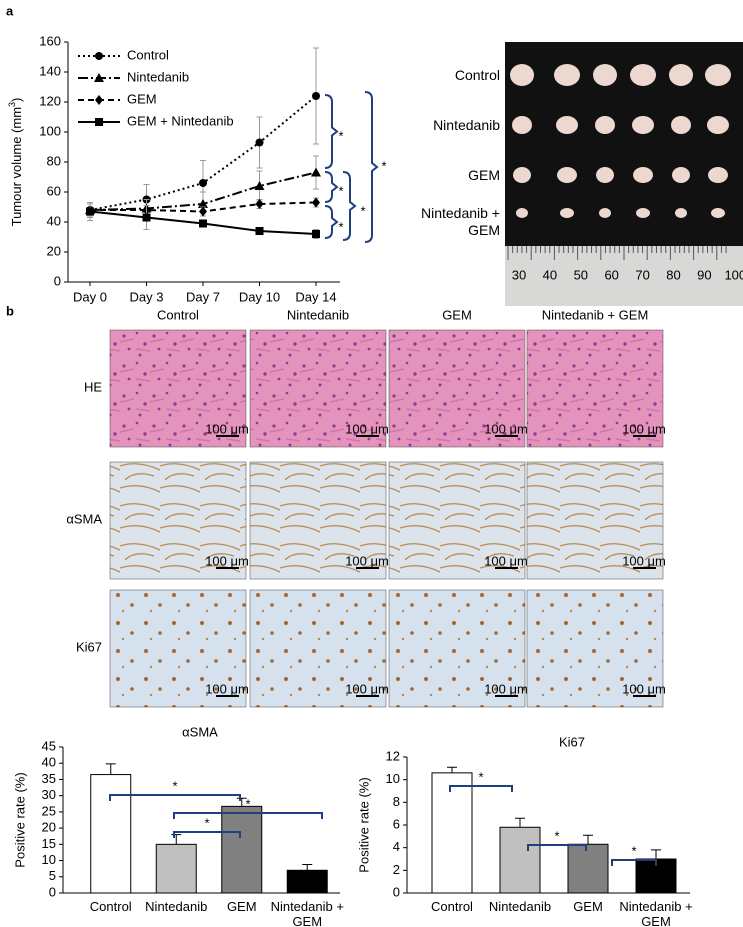 This screenshot has width=743, height=927. Describe the element at coordinates (572, 741) in the screenshot. I see `chart-title: Ki67` at that location.